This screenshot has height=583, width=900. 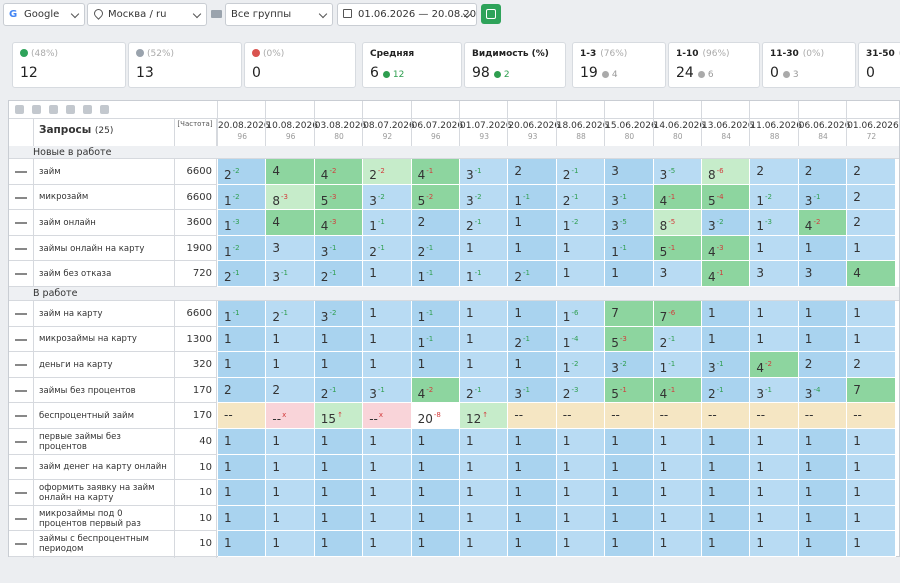 I want to click on frequency: 320, so click(x=202, y=365).